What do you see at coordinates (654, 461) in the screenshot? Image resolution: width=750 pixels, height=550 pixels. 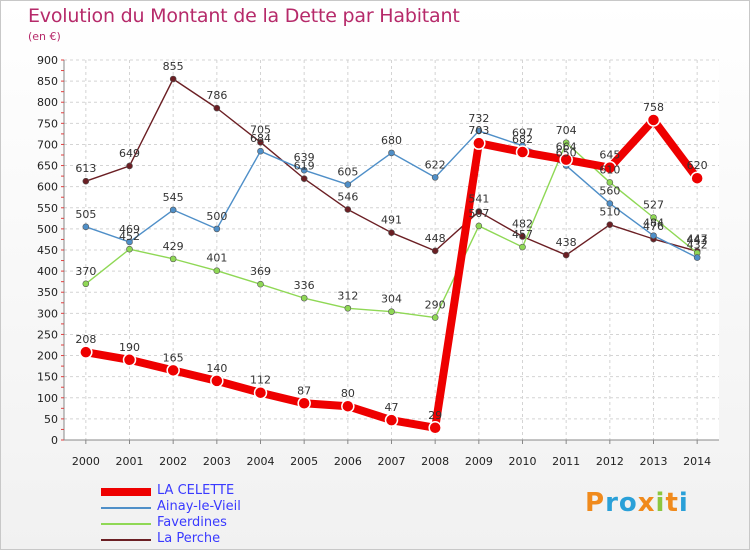 I see `x-tick-label: 2013` at bounding box center [654, 461].